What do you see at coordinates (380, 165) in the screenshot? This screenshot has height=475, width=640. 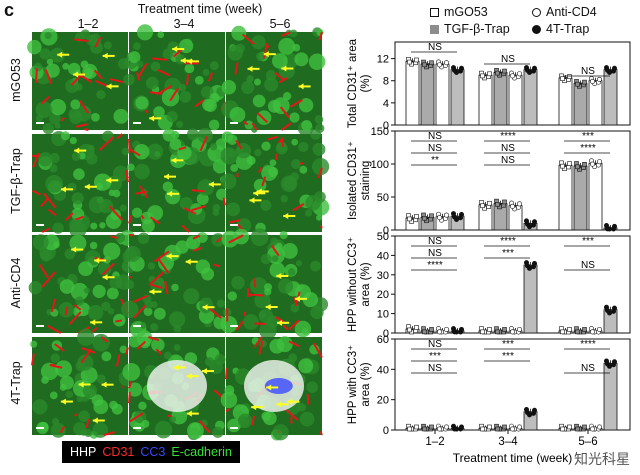 I see `y-tick-label: 100` at bounding box center [380, 165].